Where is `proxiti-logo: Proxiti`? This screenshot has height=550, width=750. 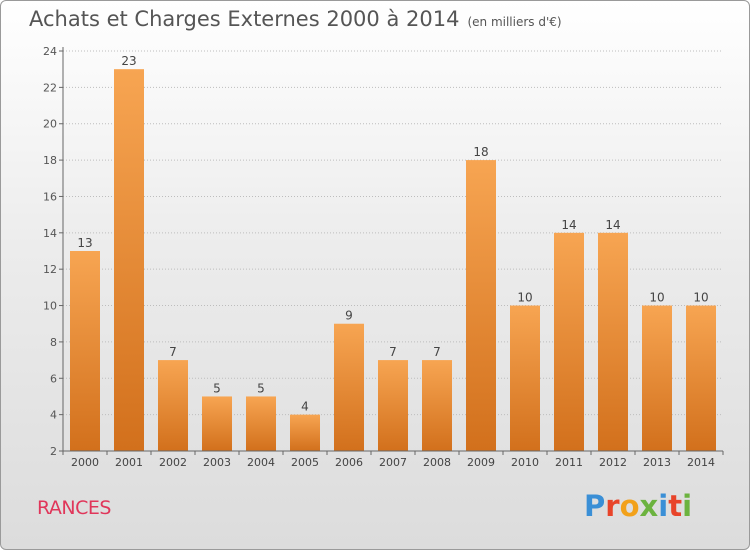 proxiti-logo: Proxiti is located at coordinates (638, 506).